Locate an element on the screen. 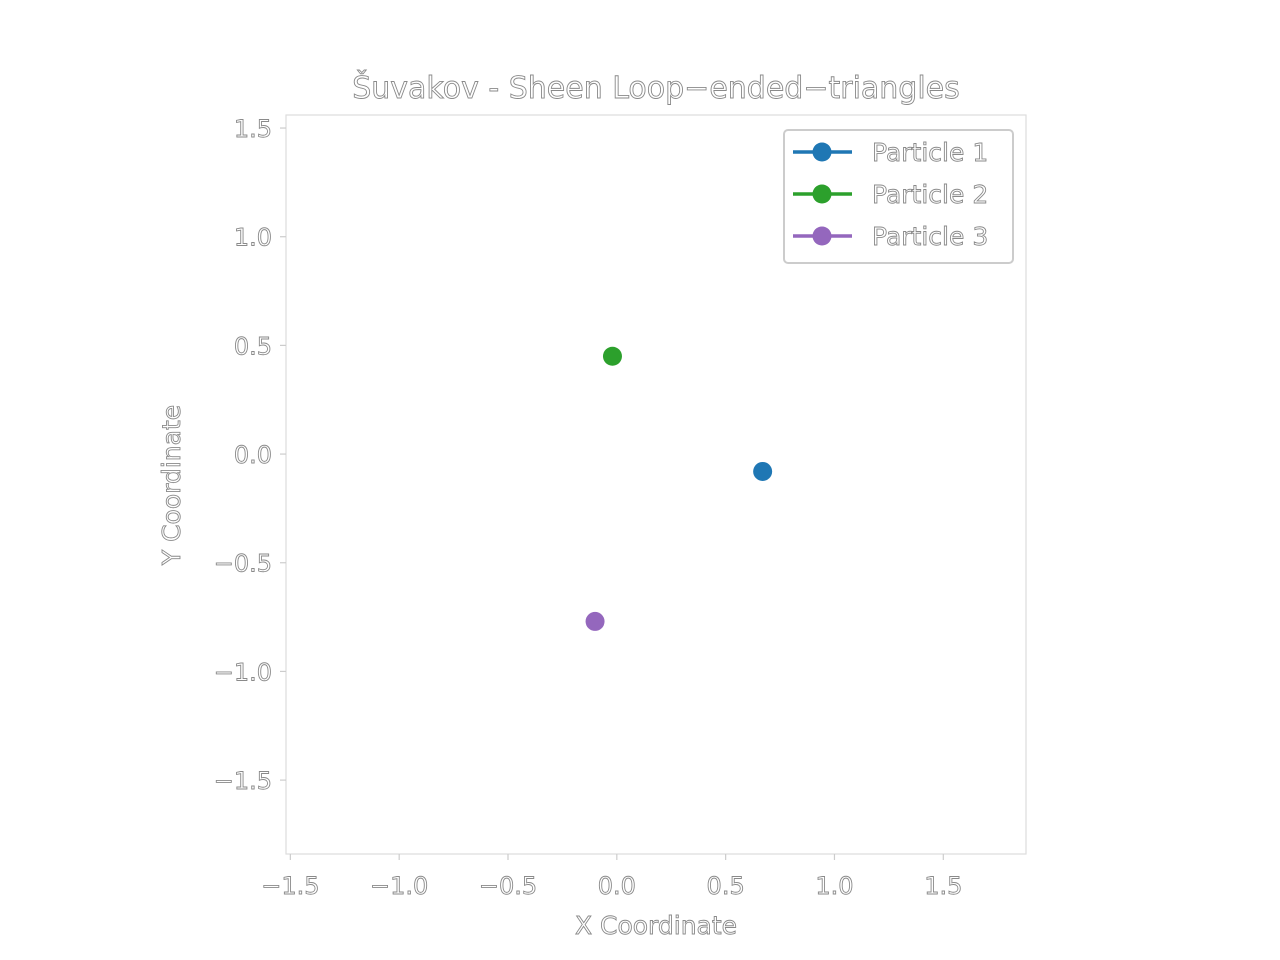  y-tick-label: 0.0 is located at coordinates (253, 455).